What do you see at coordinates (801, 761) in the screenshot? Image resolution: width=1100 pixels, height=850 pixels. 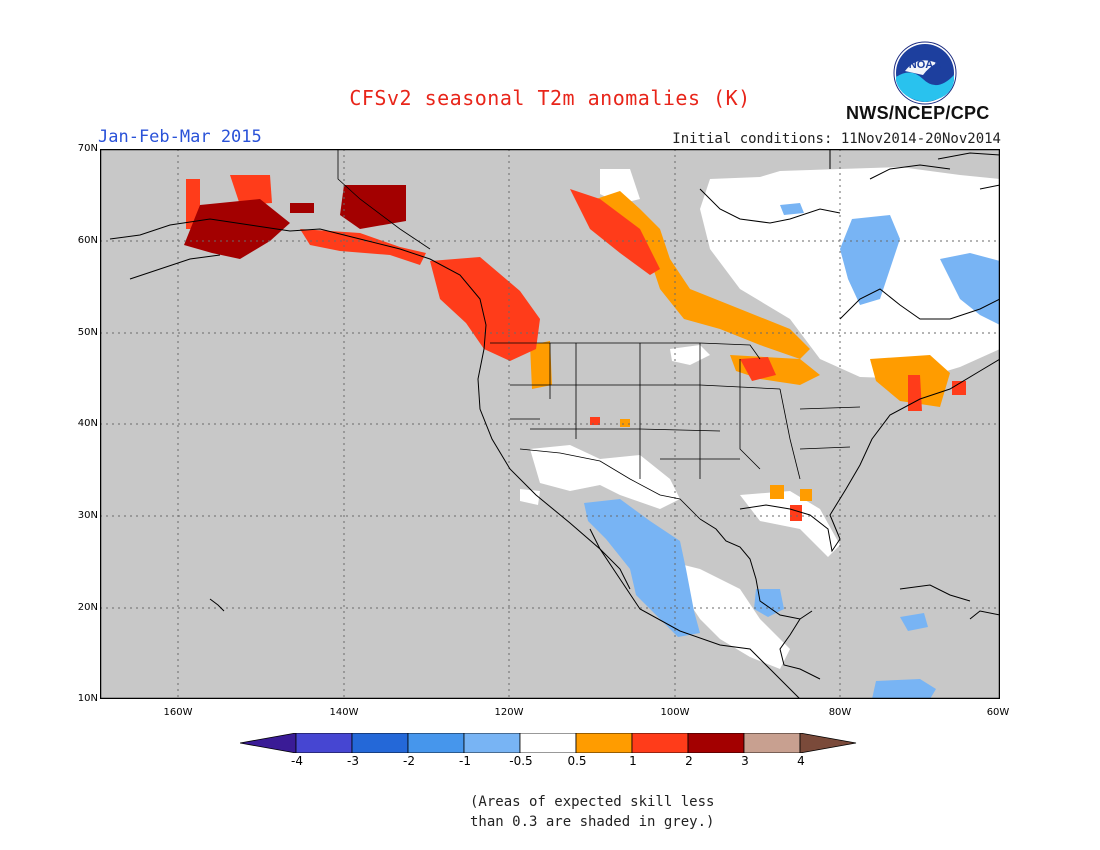 I see `legend-label: 4` at bounding box center [801, 761].